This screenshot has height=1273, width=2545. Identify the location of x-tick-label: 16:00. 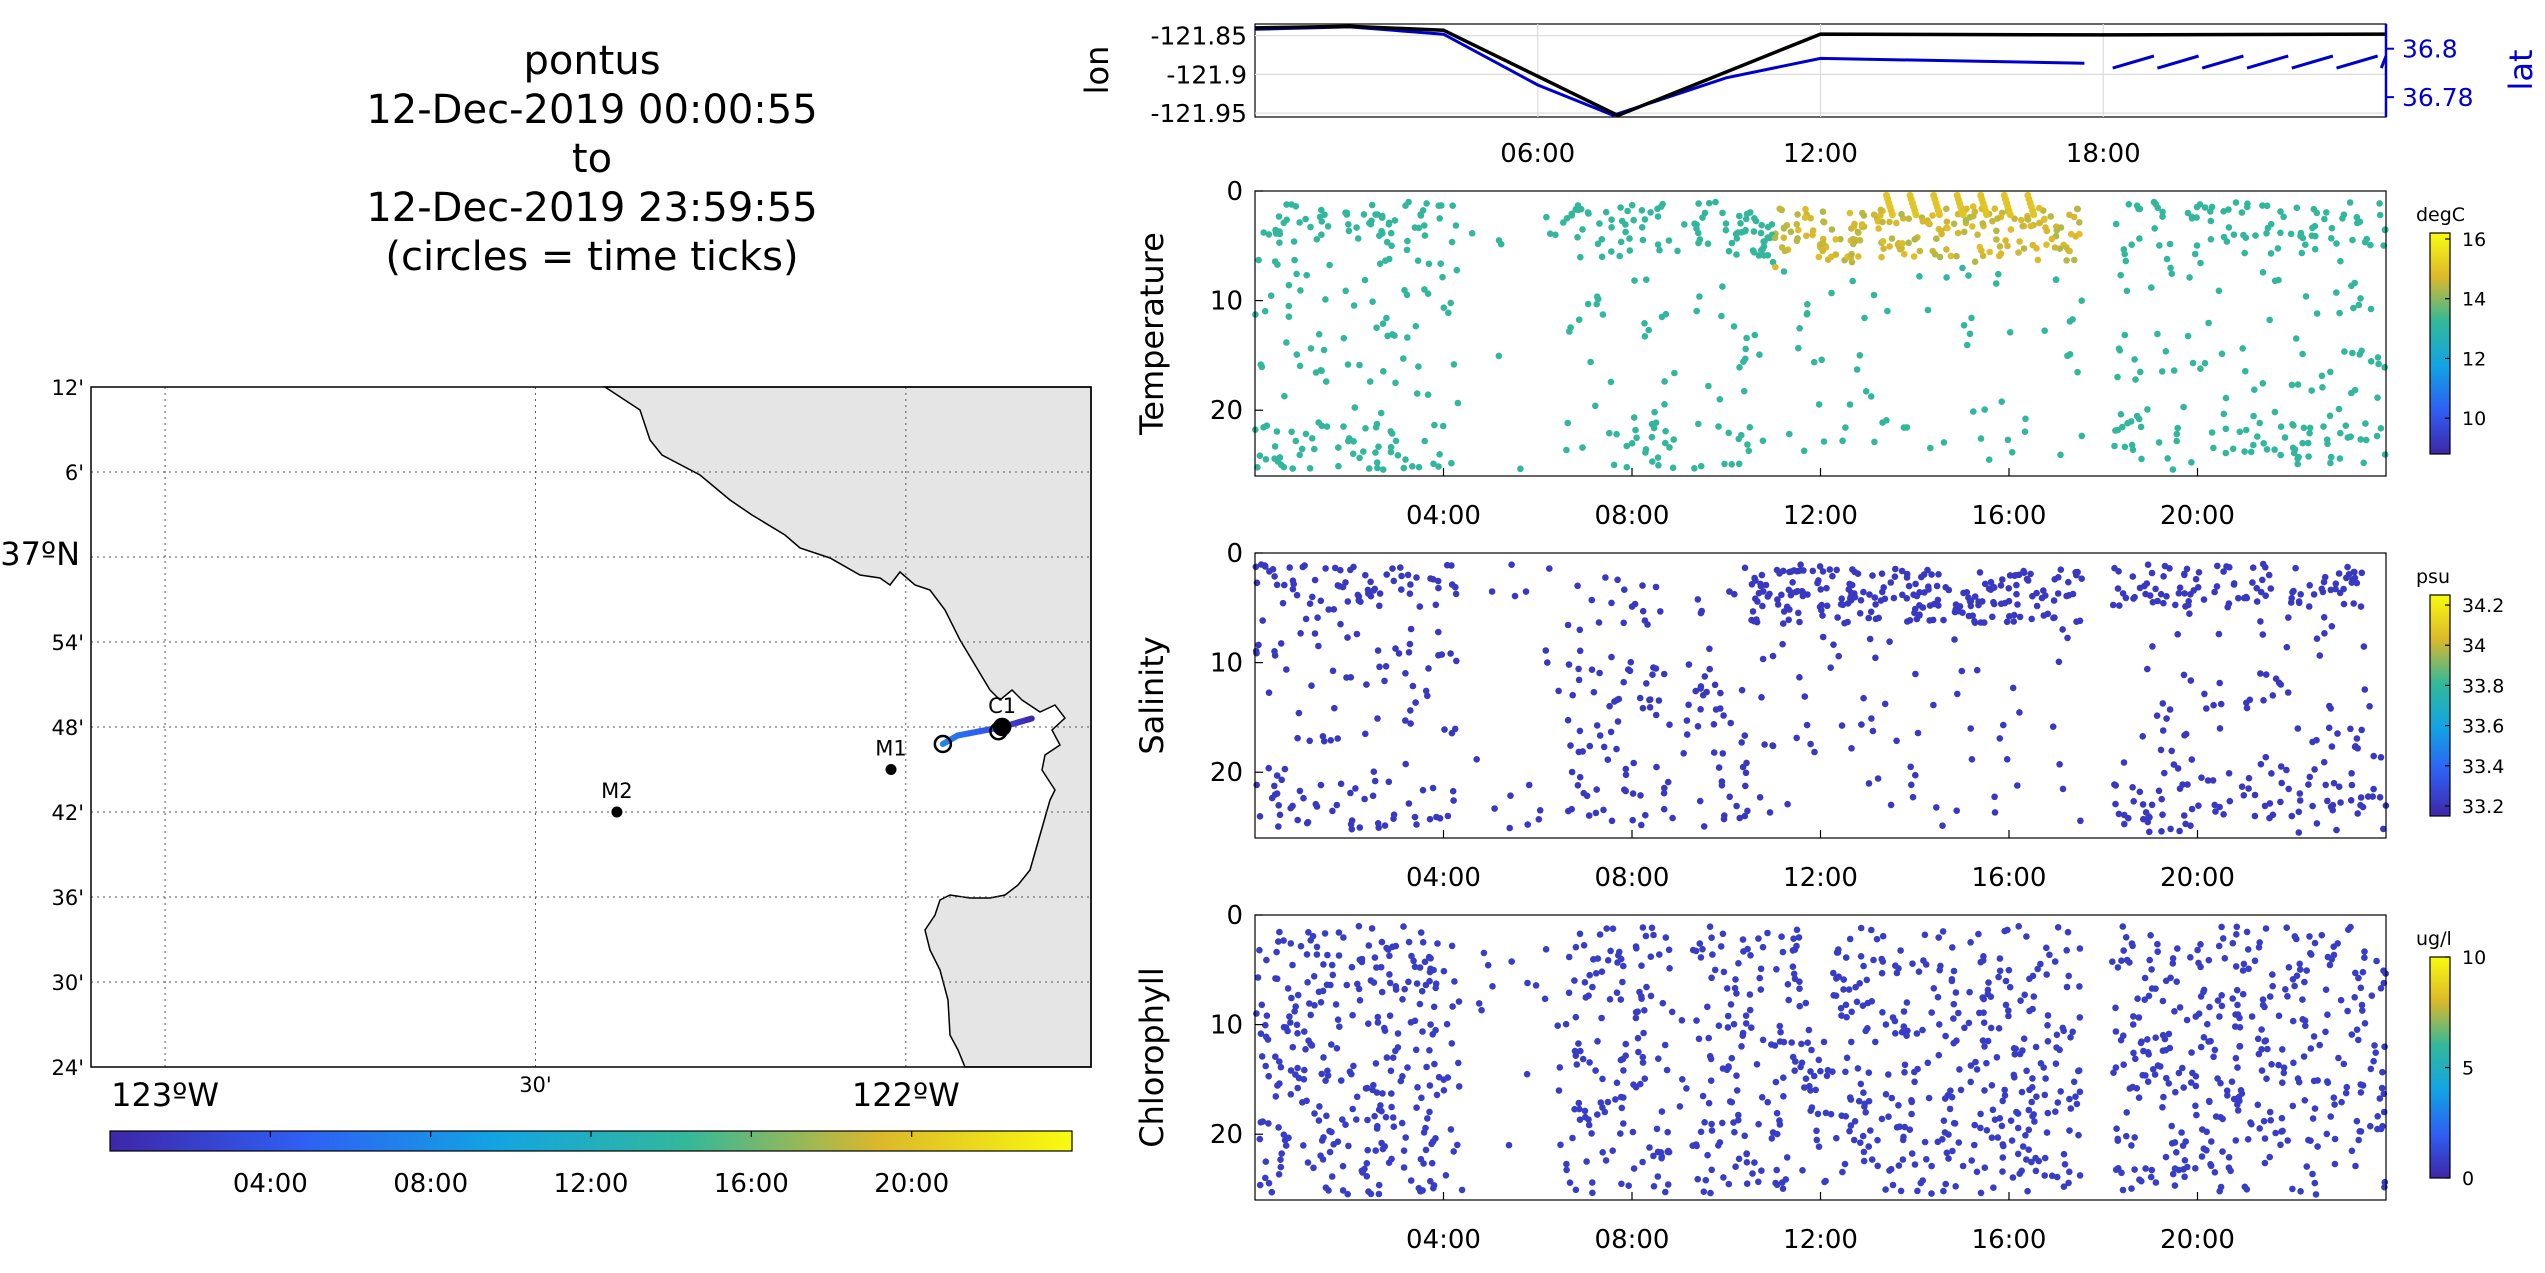
(2009, 1240).